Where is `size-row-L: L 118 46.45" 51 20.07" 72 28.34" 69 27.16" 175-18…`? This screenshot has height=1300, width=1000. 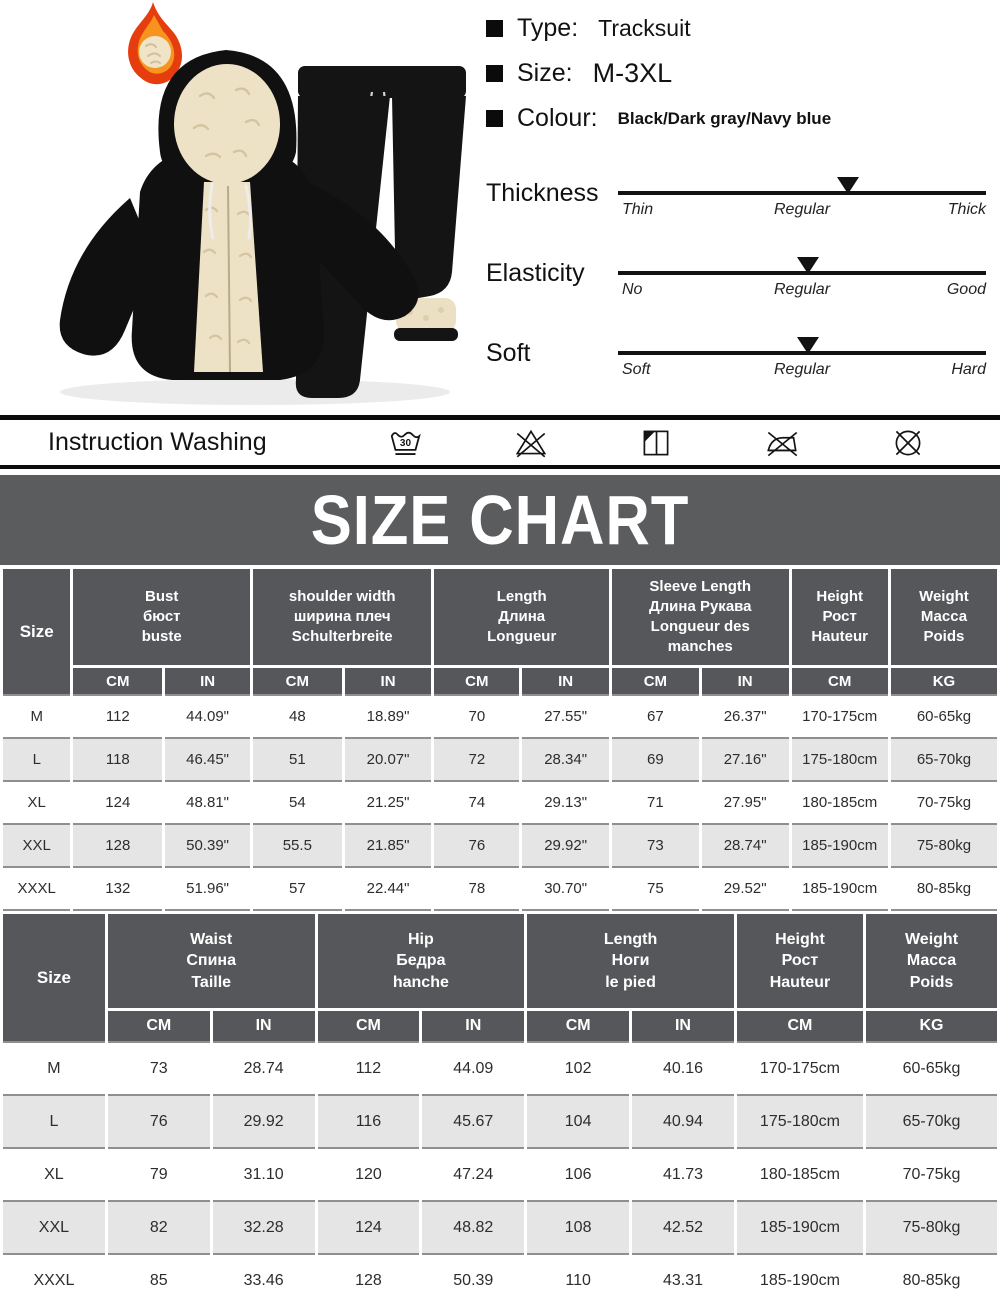 size-row-L: L 118 46.45" 51 20.07" 72 28.34" 69 27.16" 175-18… is located at coordinates (500, 758).